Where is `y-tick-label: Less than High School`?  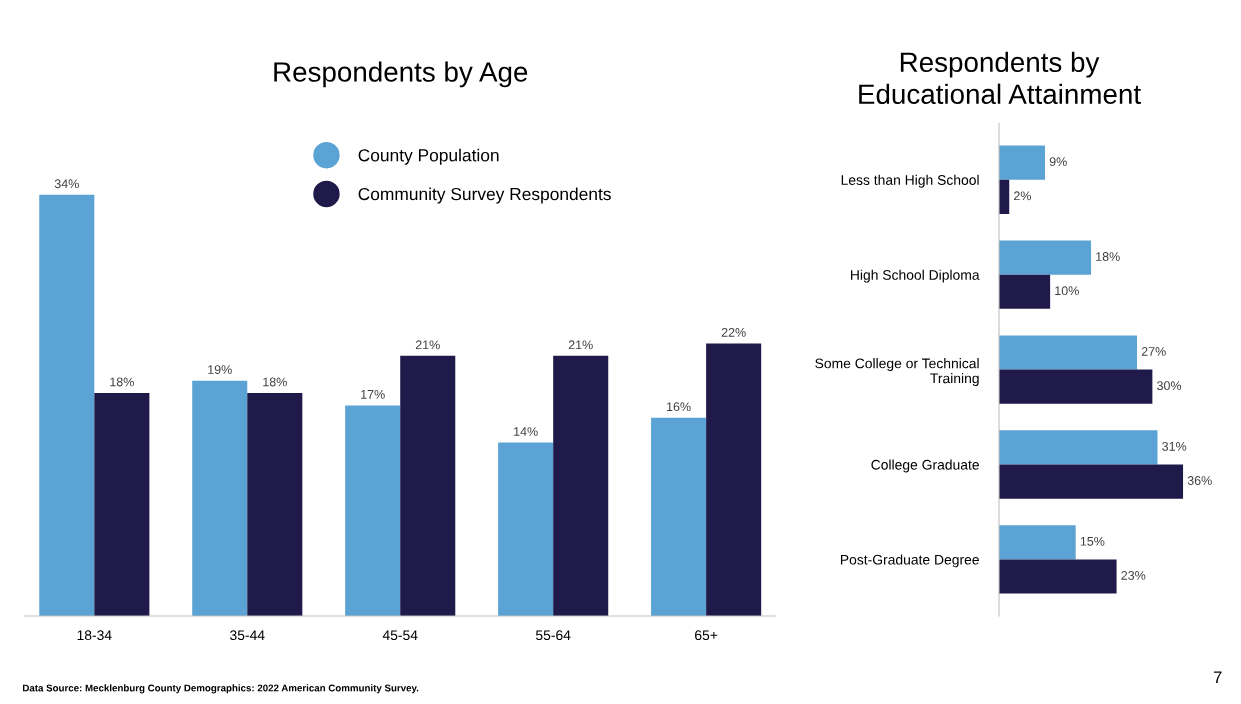 y-tick-label: Less than High School is located at coordinates (910, 181).